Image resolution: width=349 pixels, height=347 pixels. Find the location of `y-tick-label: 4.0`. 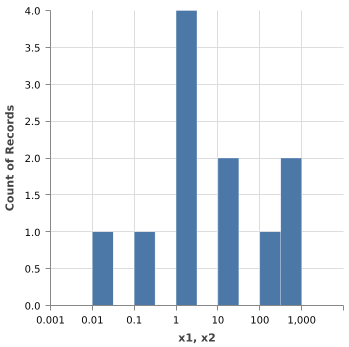

y-tick-label: 4.0 is located at coordinates (32, 12).